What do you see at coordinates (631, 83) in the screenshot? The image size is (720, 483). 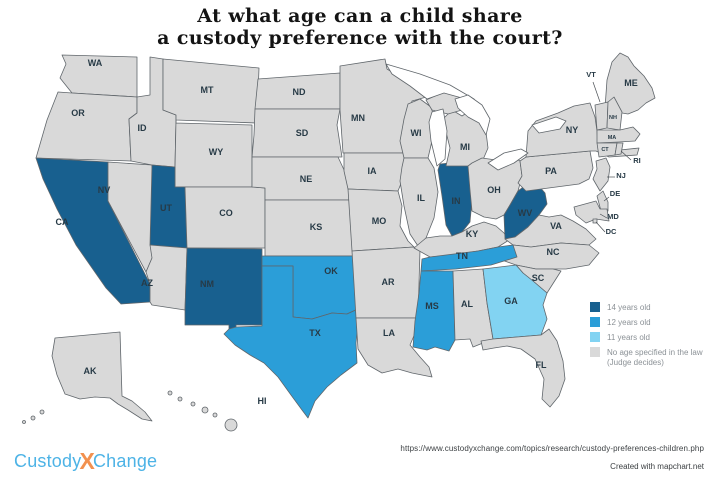 I see `state-label-ME: ME` at bounding box center [631, 83].